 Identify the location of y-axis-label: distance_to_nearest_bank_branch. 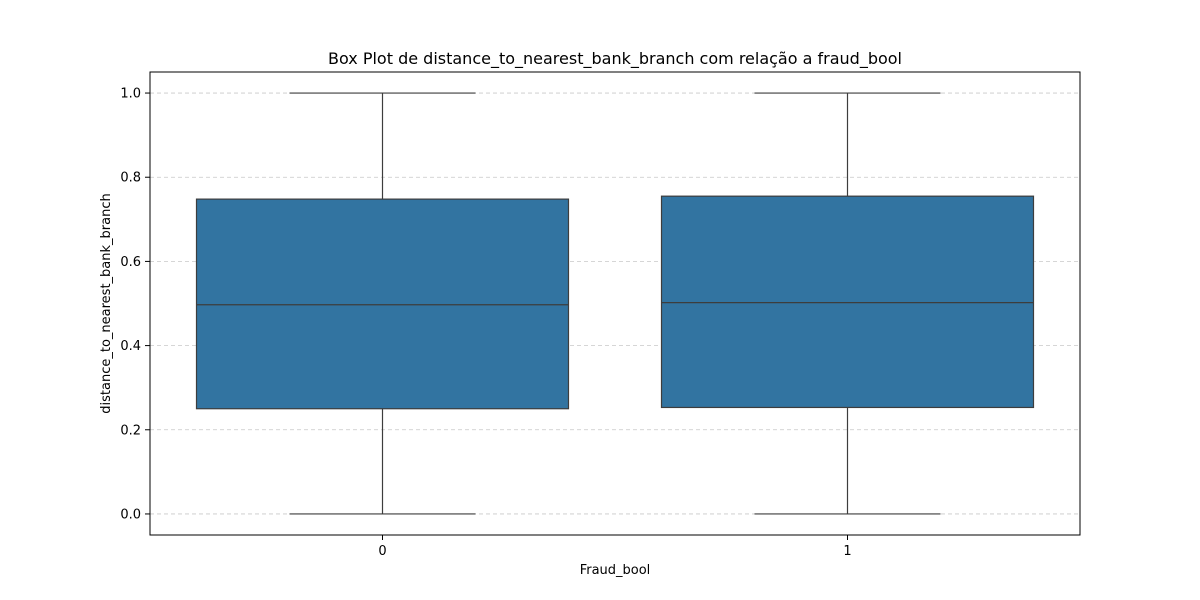
(106, 303).